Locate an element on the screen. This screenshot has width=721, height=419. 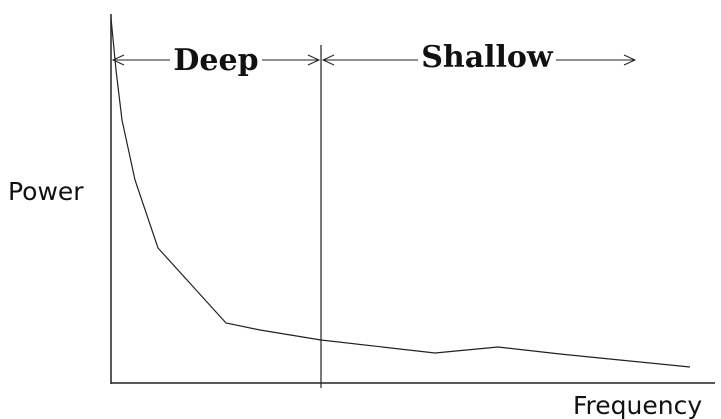
region-label: Shallow is located at coordinates (487, 57).